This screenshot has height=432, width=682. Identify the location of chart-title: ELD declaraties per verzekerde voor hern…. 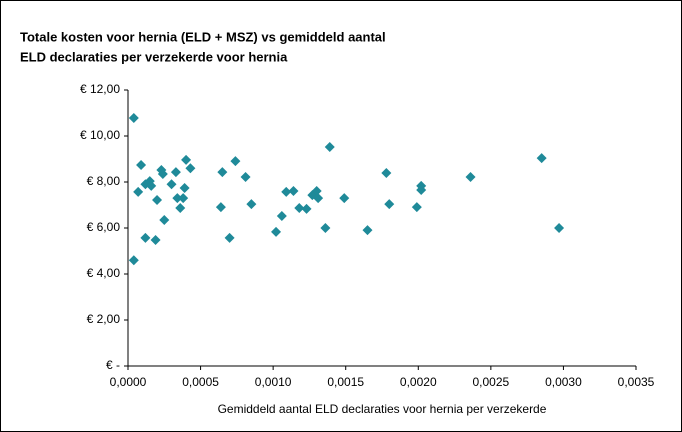
(154, 56).